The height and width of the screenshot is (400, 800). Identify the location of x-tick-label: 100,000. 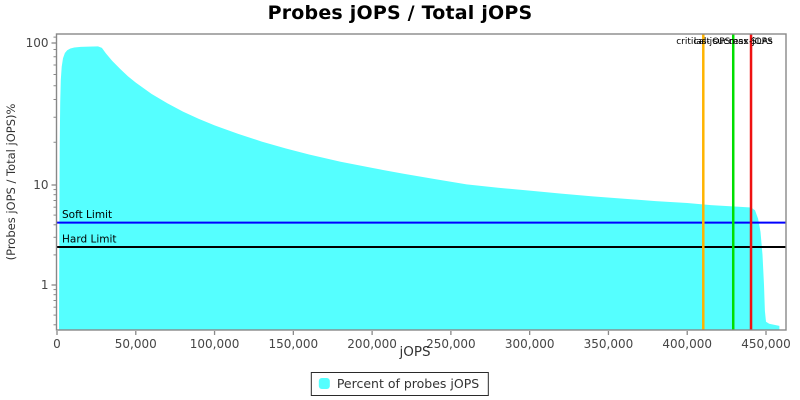
(215, 344).